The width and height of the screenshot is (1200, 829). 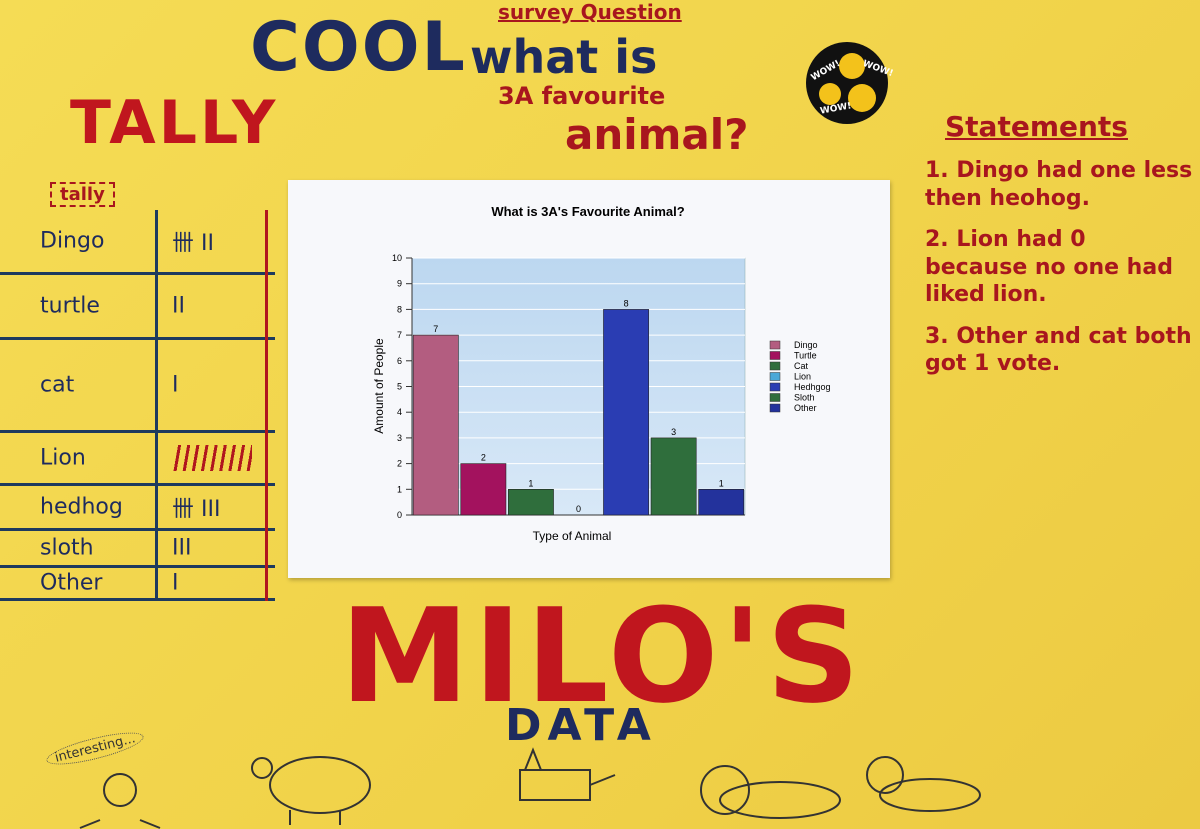 What do you see at coordinates (564, 57) in the screenshot?
I see `question-line: what is` at bounding box center [564, 57].